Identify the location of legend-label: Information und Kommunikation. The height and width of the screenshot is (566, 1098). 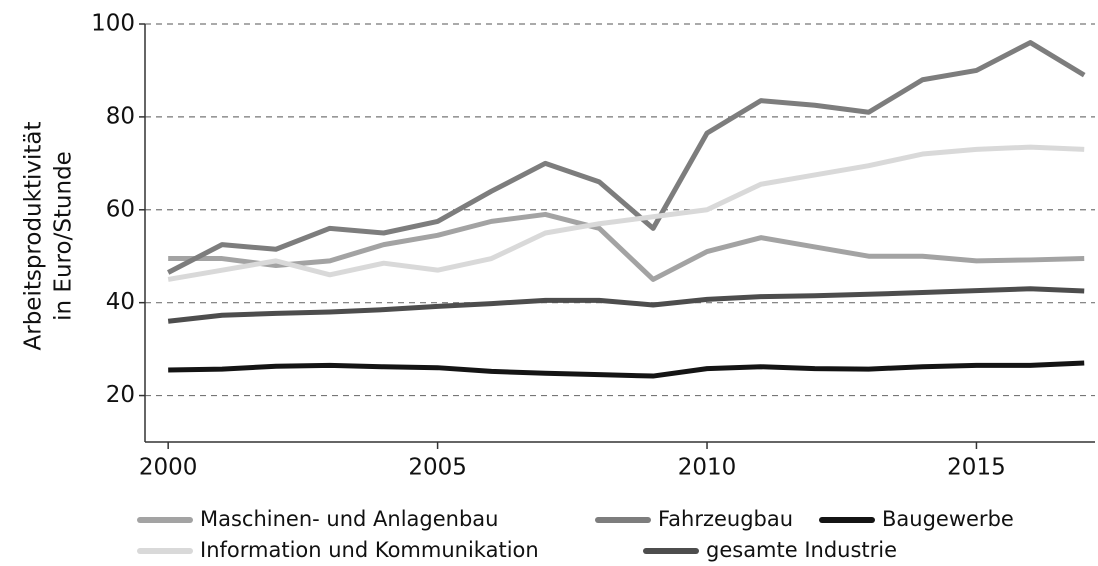
(369, 550).